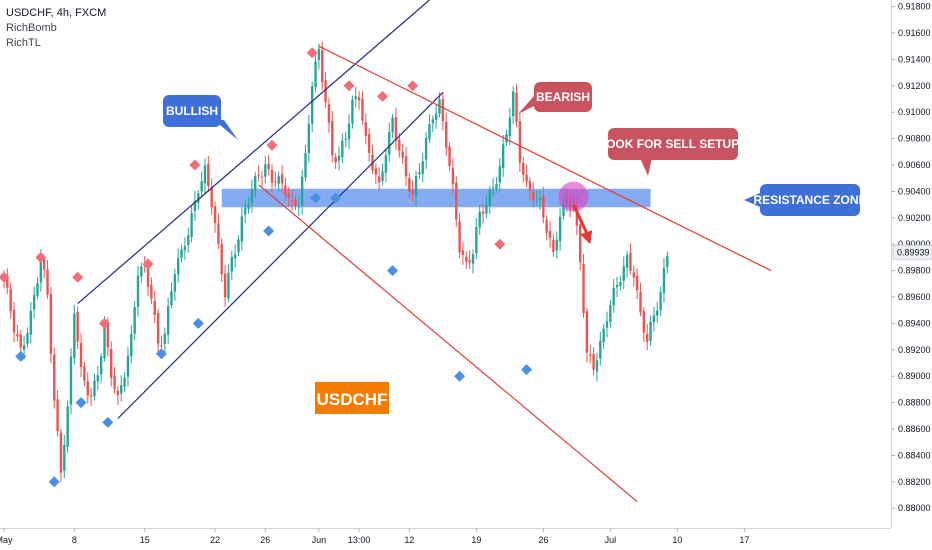 This screenshot has width=932, height=550. I want to click on price-tick-label: 0.88000, so click(914, 508).